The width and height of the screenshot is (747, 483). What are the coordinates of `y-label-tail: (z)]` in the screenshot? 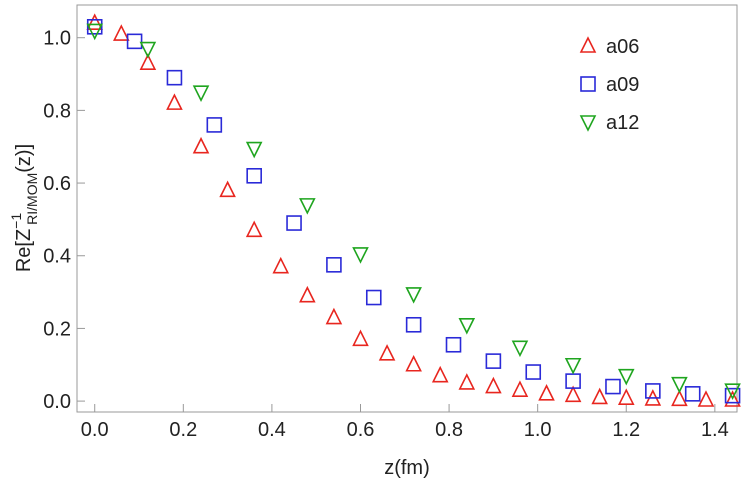 It's located at (24, 158).